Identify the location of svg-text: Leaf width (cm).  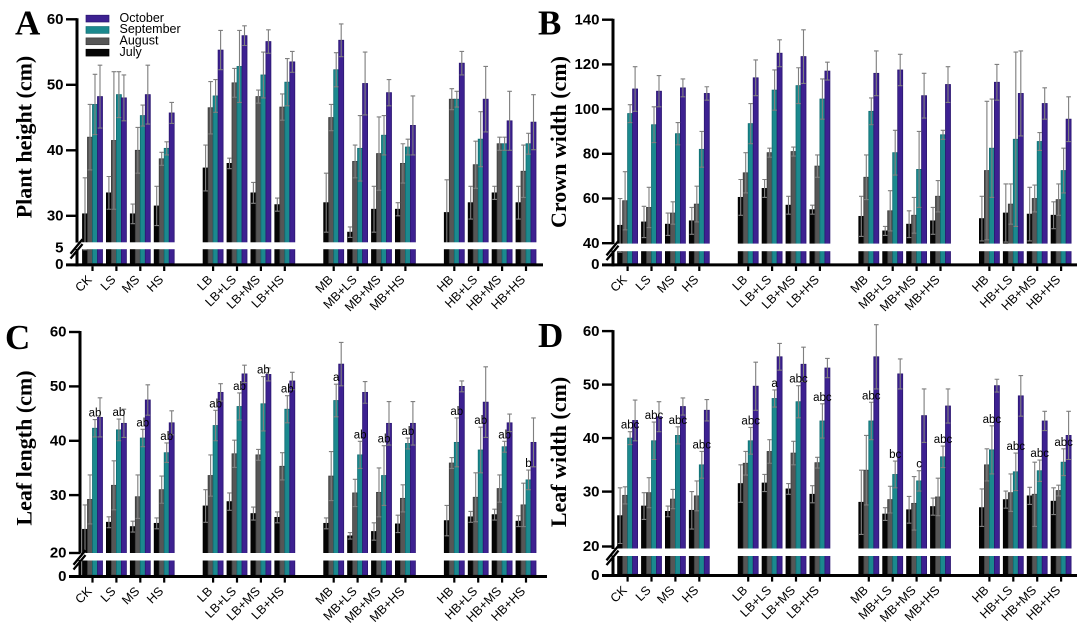
(558, 452).